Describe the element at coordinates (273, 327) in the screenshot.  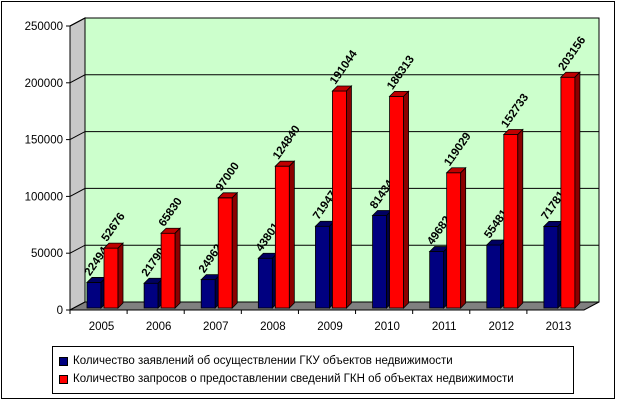
I see `x-tick-label: 2008` at that location.